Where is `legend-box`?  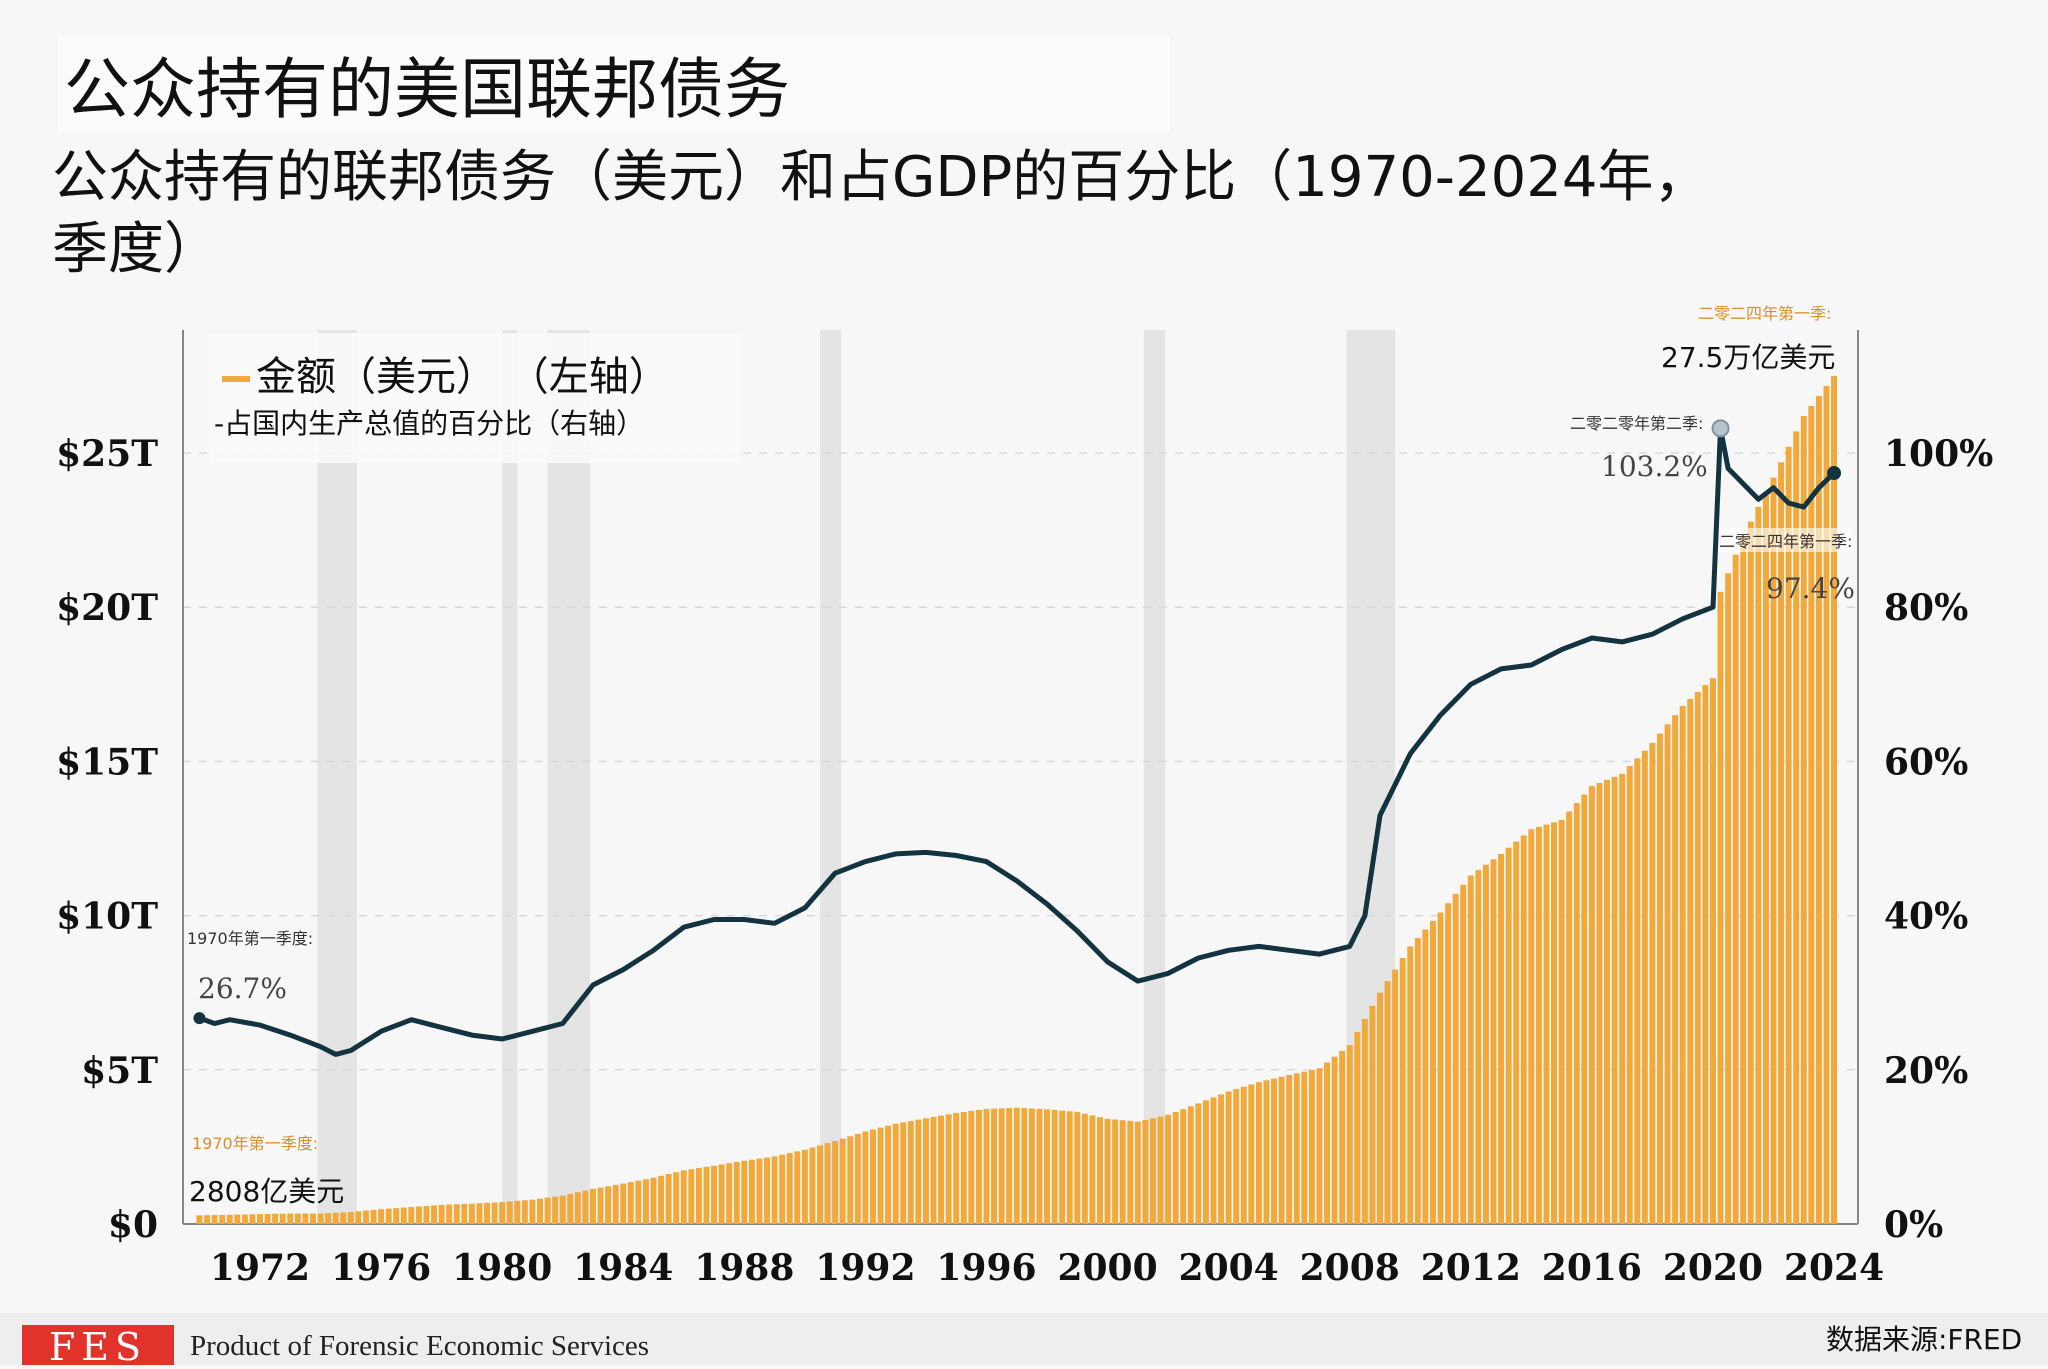
legend-box is located at coordinates (474, 398).